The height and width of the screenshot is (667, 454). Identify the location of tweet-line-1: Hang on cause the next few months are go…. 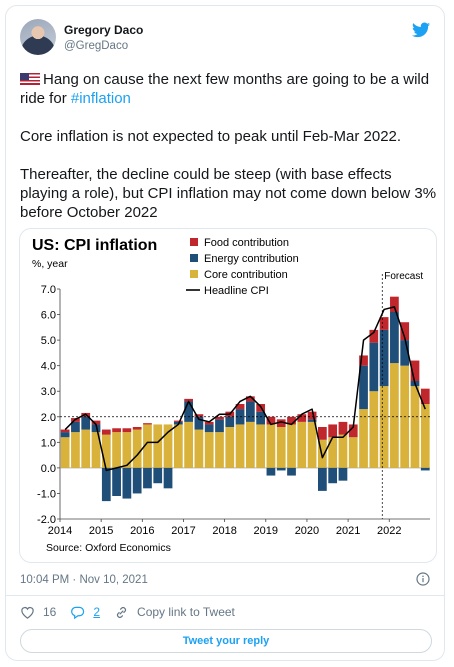
(225, 89).